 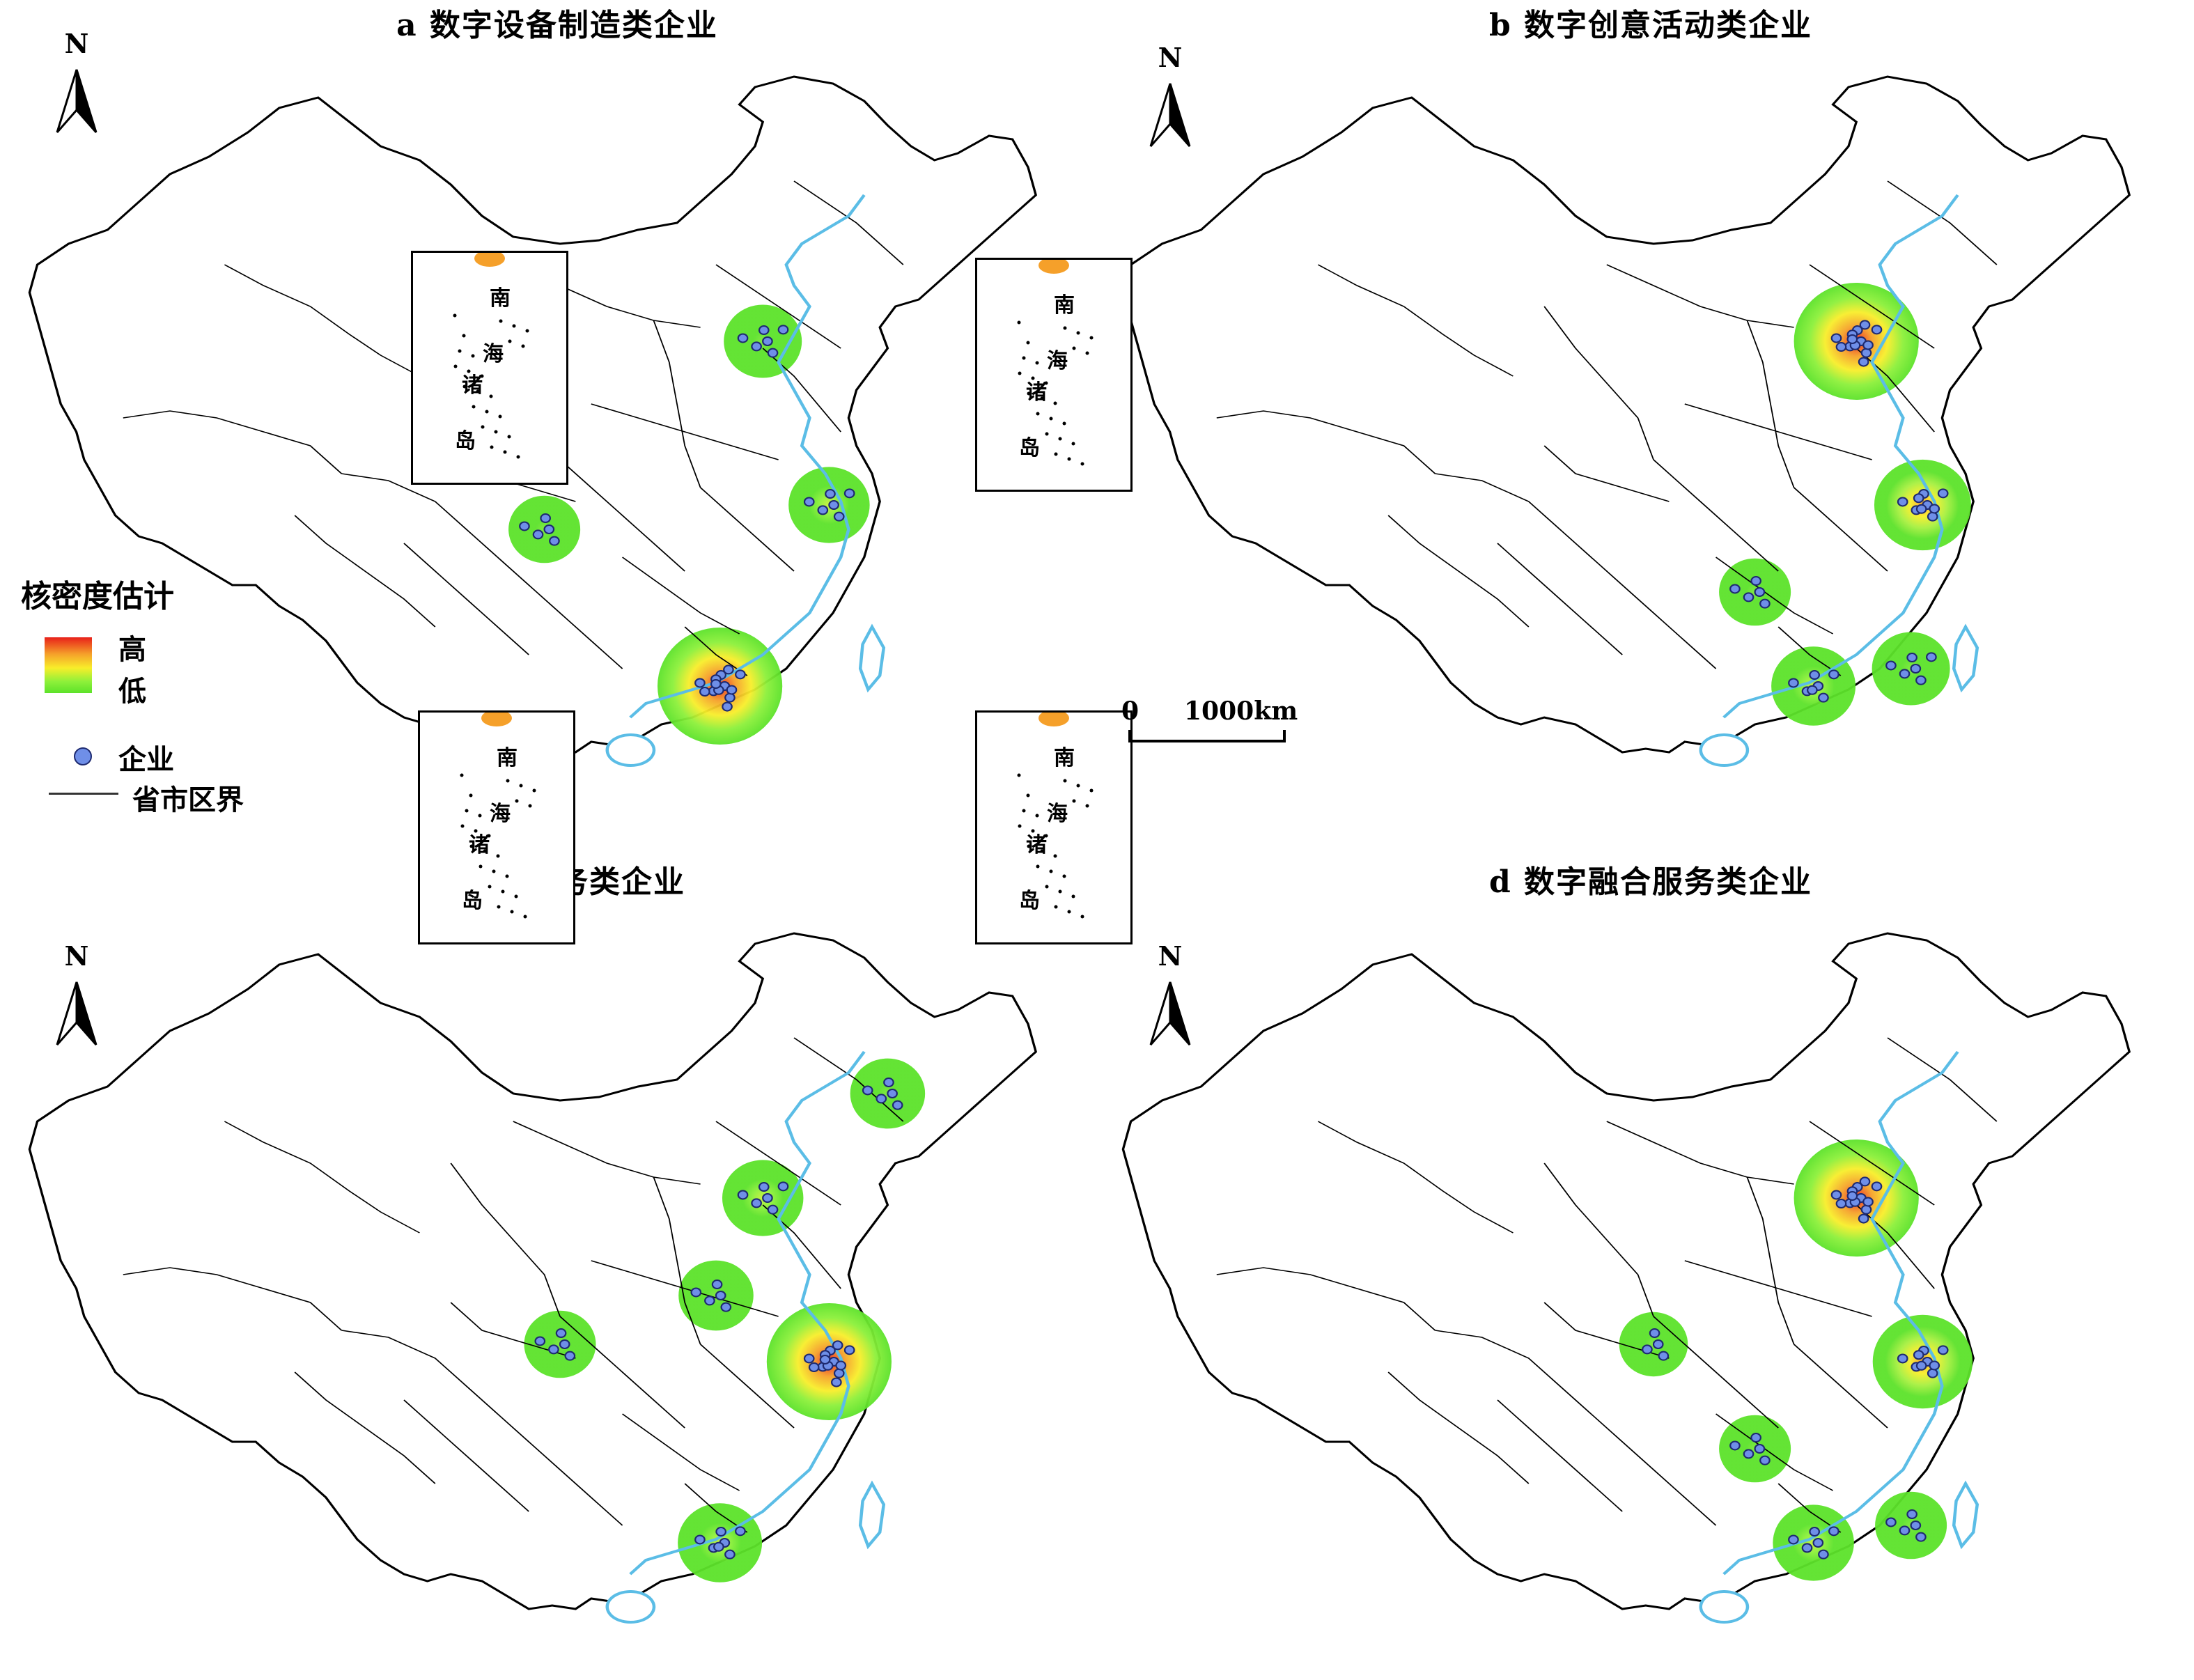 What do you see at coordinates (1840, 457) in the screenshot?
I see `coastline` at bounding box center [1840, 457].